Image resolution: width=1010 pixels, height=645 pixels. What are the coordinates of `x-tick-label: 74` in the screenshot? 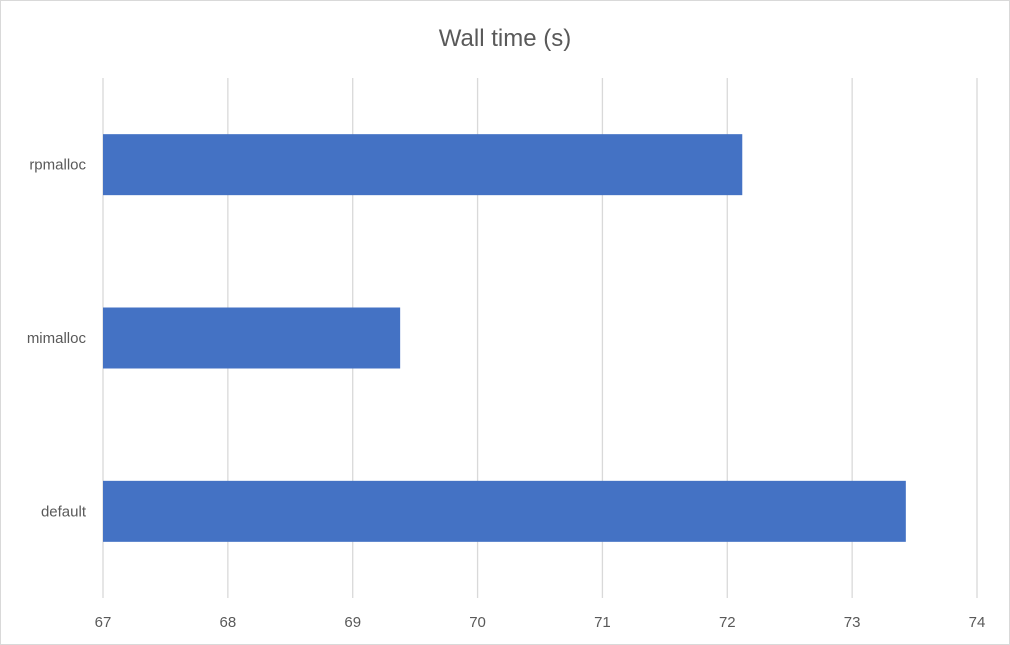 It's located at (977, 622).